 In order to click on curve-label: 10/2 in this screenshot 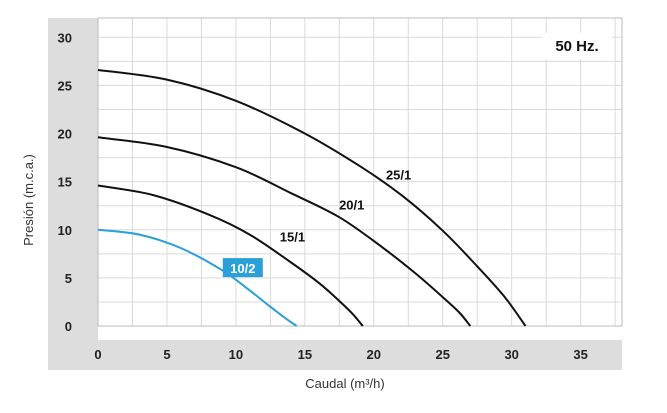, I will do `click(242, 268)`.